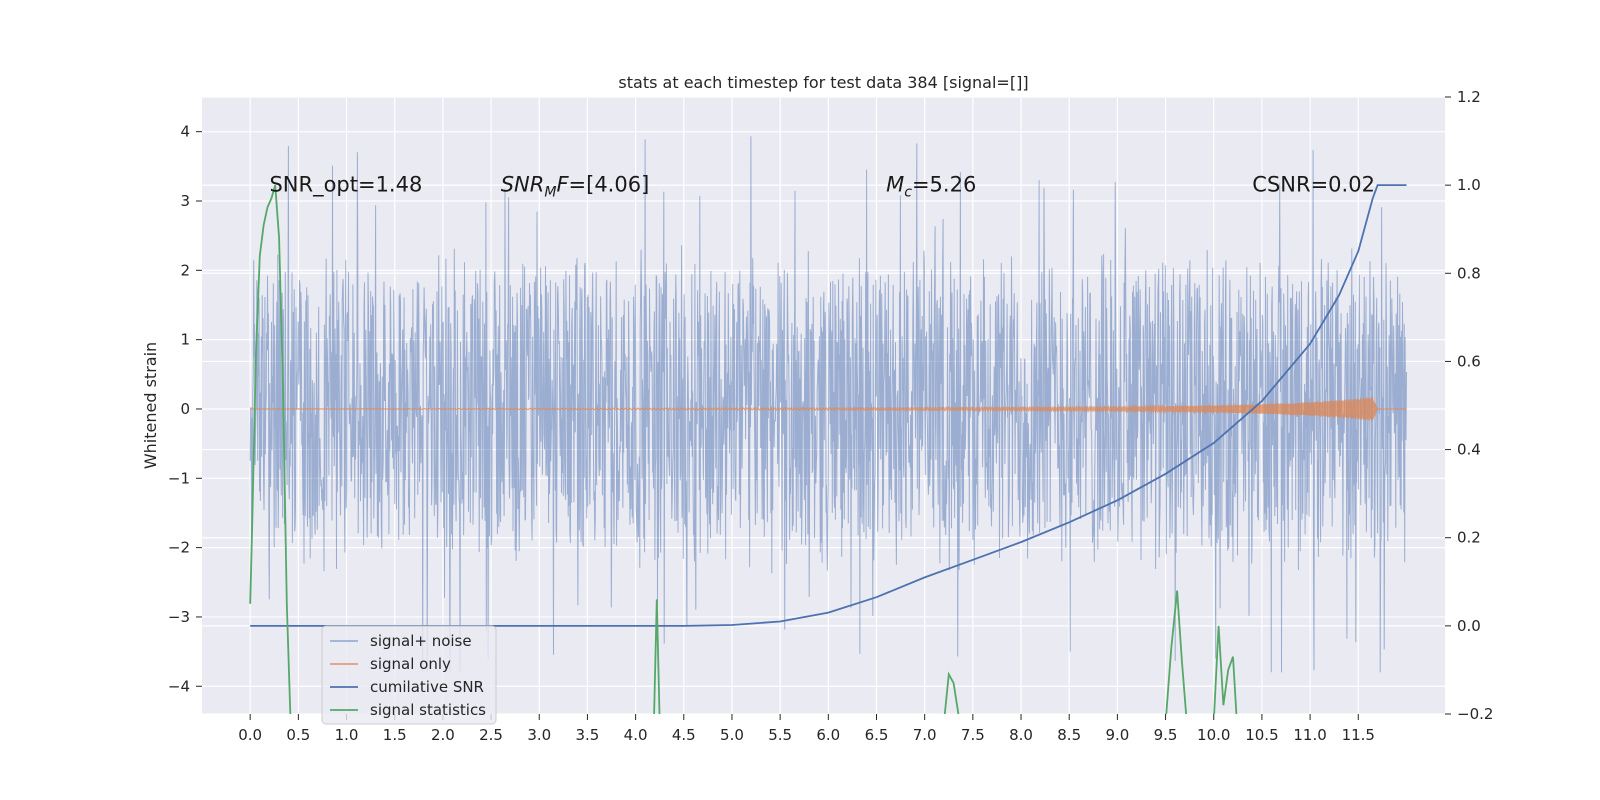 The width and height of the screenshot is (1600, 800). Describe the element at coordinates (1469, 361) in the screenshot. I see `y-right-tick-label: 0.6` at that location.